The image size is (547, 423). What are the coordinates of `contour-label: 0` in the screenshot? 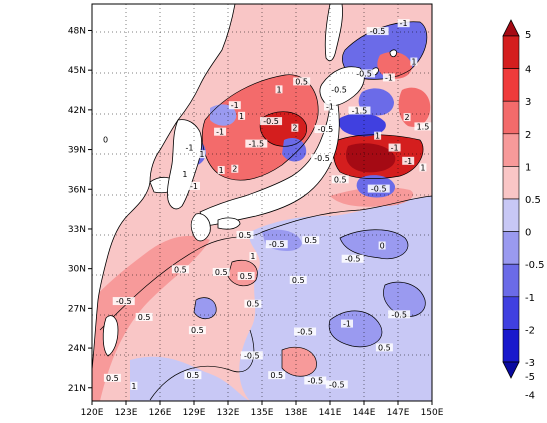 It's located at (105, 140).